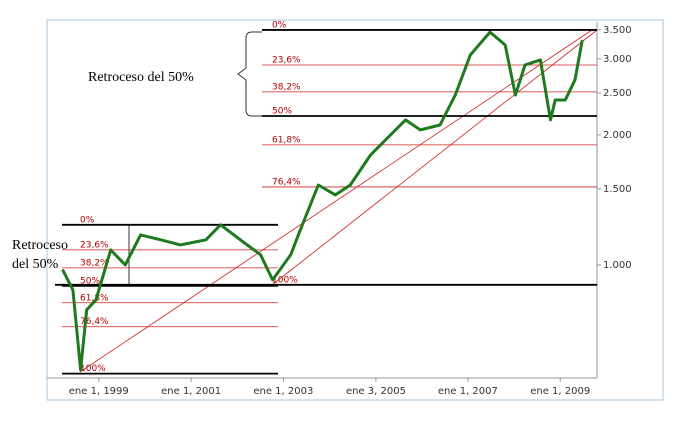 The width and height of the screenshot is (691, 427). Describe the element at coordinates (560, 391) in the screenshot. I see `x-tick-label: ene 1, 2009` at that location.